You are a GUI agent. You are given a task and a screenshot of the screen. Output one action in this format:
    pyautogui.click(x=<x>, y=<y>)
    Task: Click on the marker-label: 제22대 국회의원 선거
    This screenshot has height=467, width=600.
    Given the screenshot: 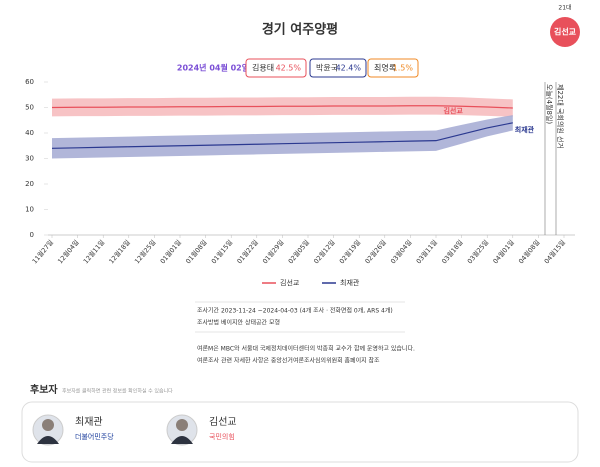 What is the action you would take?
    pyautogui.click(x=560, y=116)
    